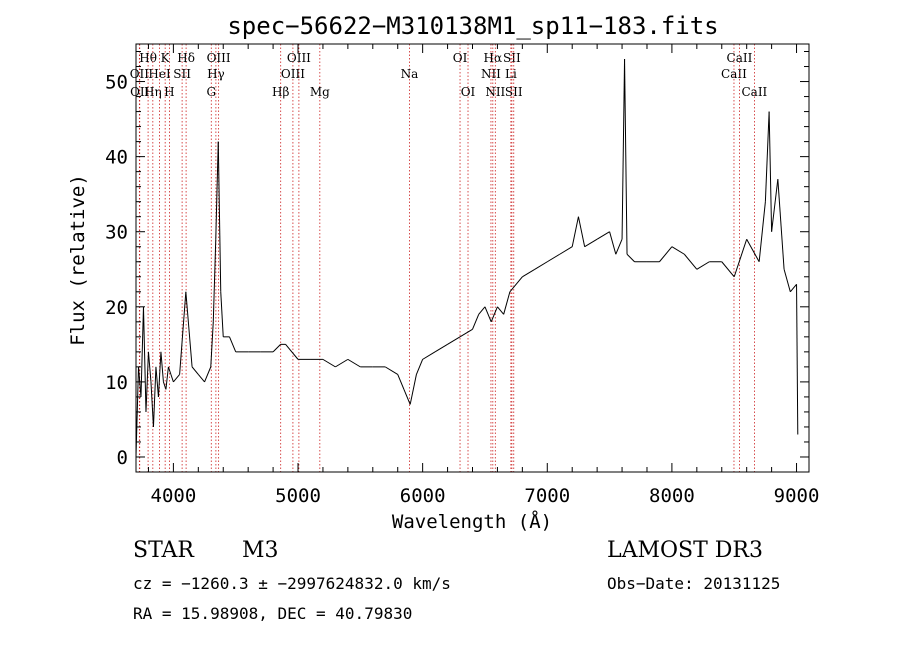 Image resolution: width=900 pixels, height=649 pixels. I want to click on y-tick-label: 0, so click(122, 458).